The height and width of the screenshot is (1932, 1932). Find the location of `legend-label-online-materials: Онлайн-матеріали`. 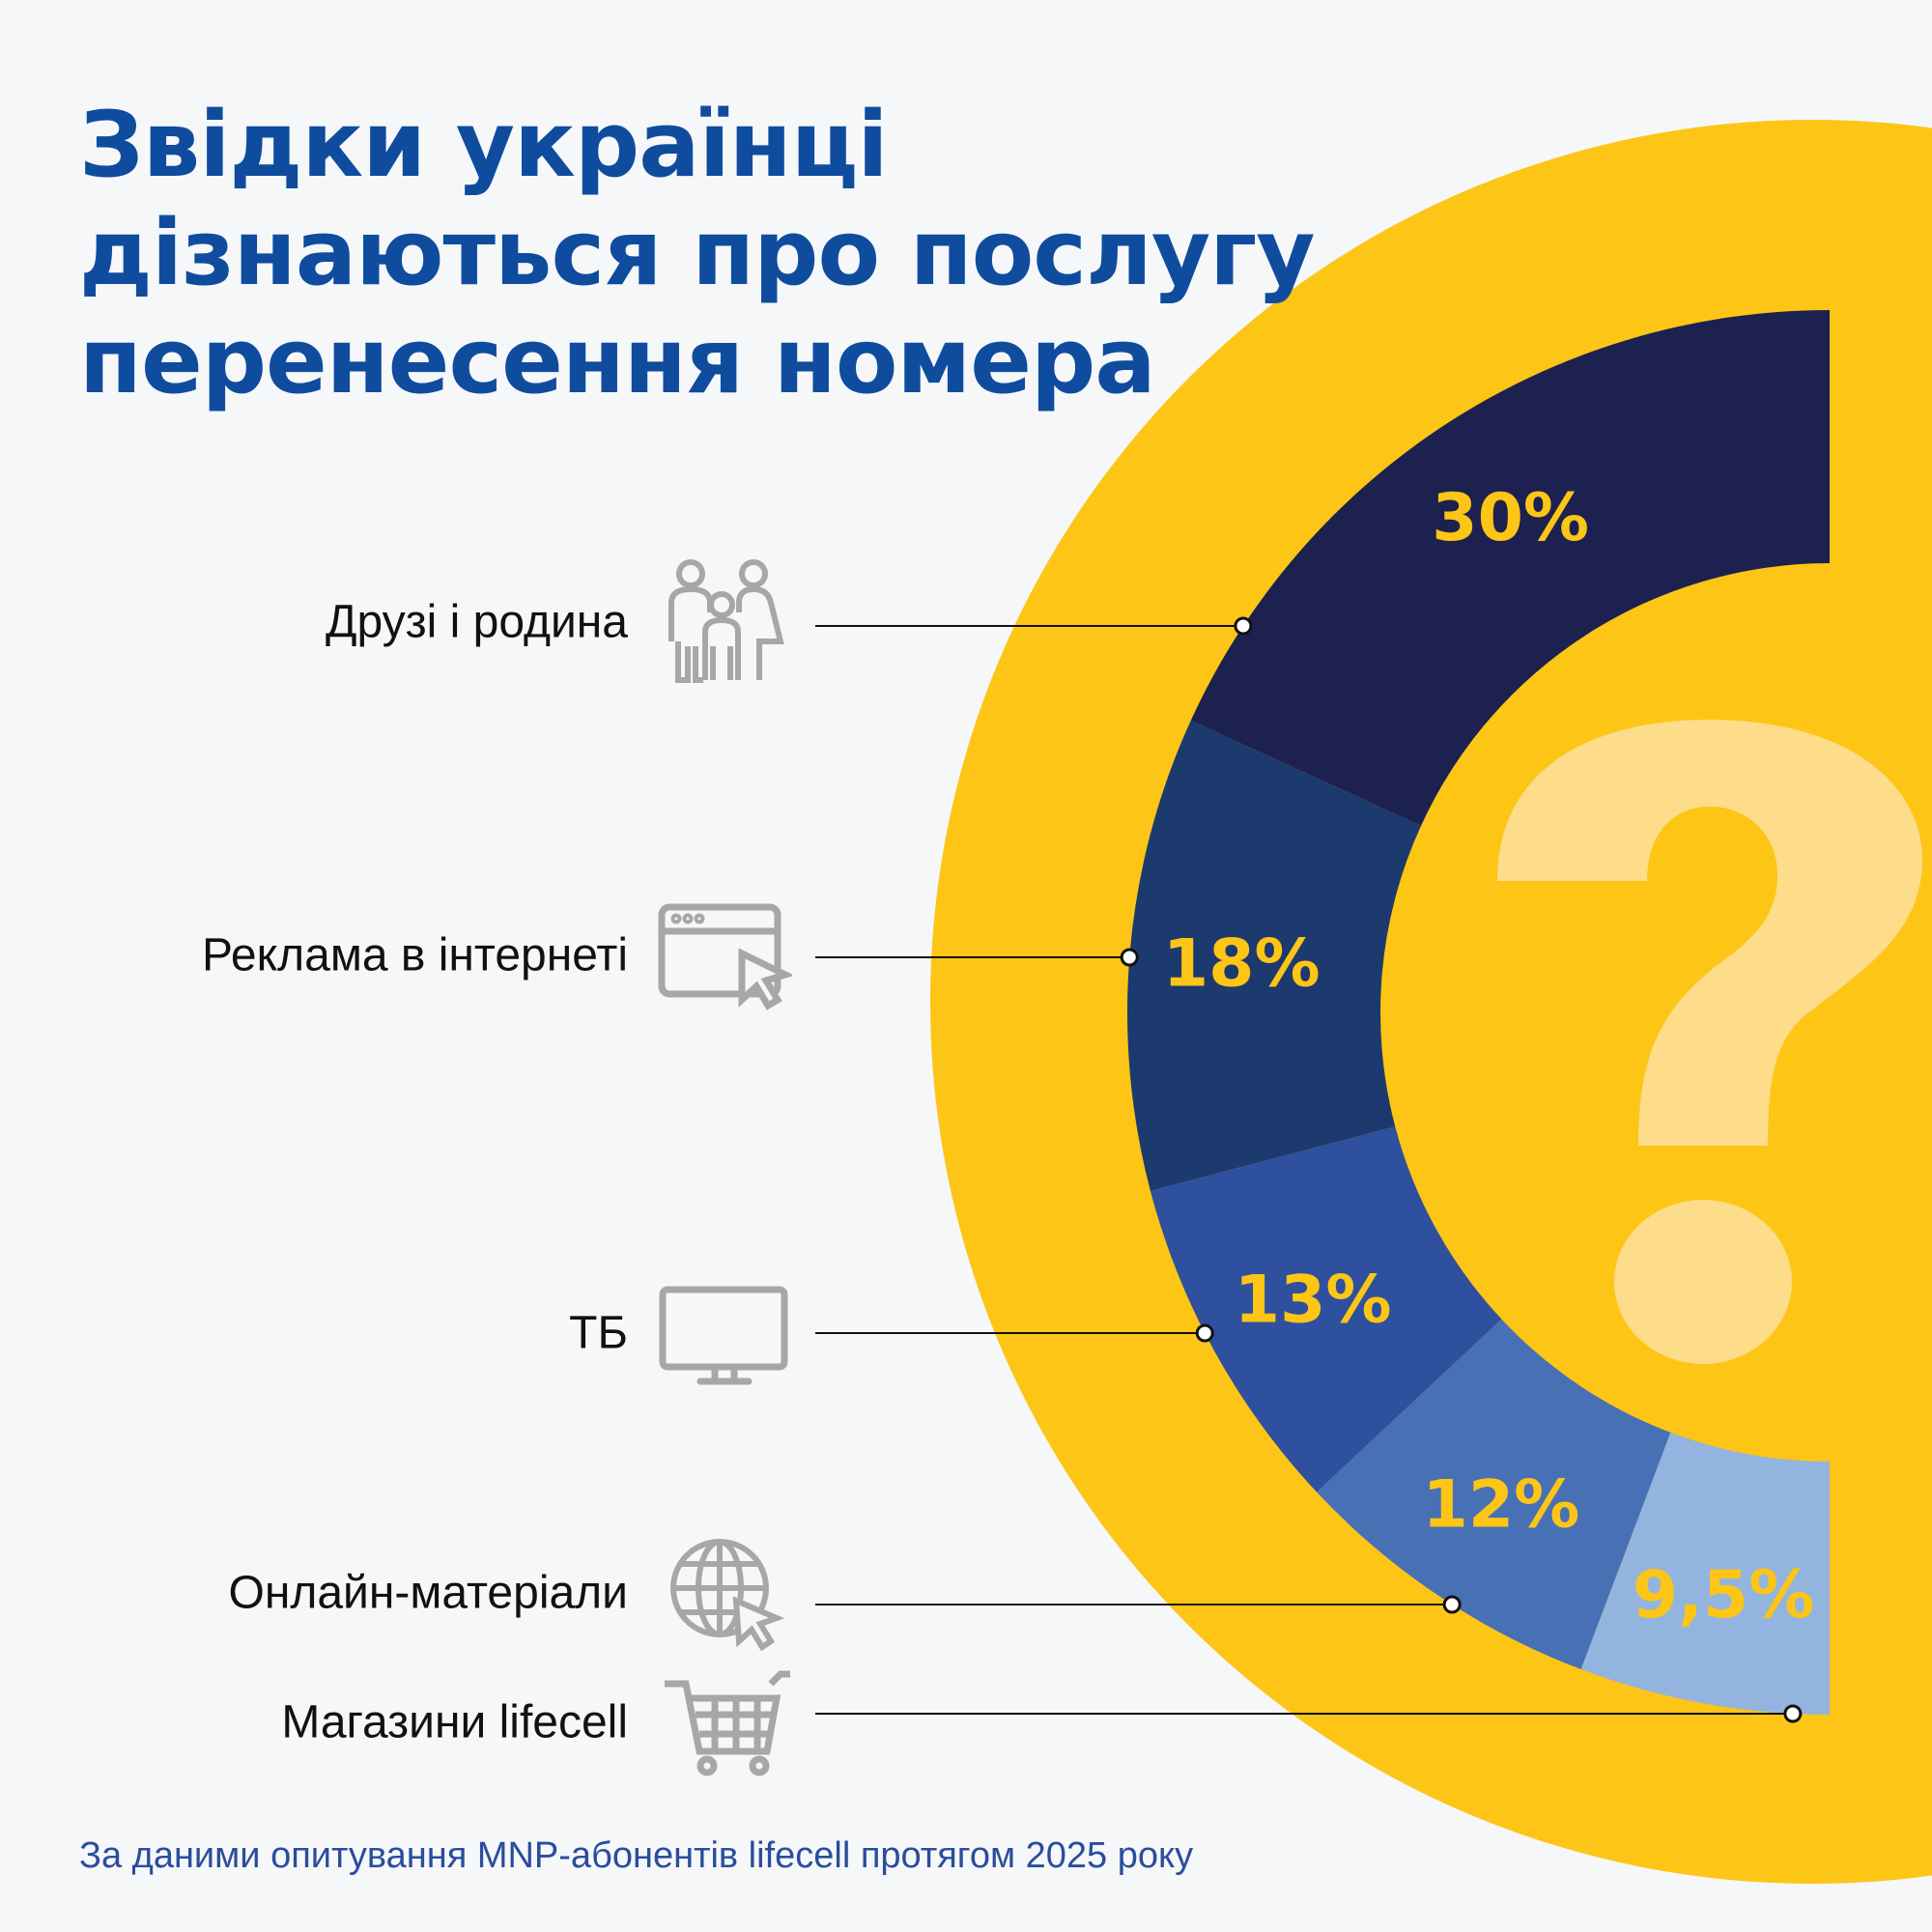

legend-label-online-materials: Онлайн-матеріали is located at coordinates (428, 1593).